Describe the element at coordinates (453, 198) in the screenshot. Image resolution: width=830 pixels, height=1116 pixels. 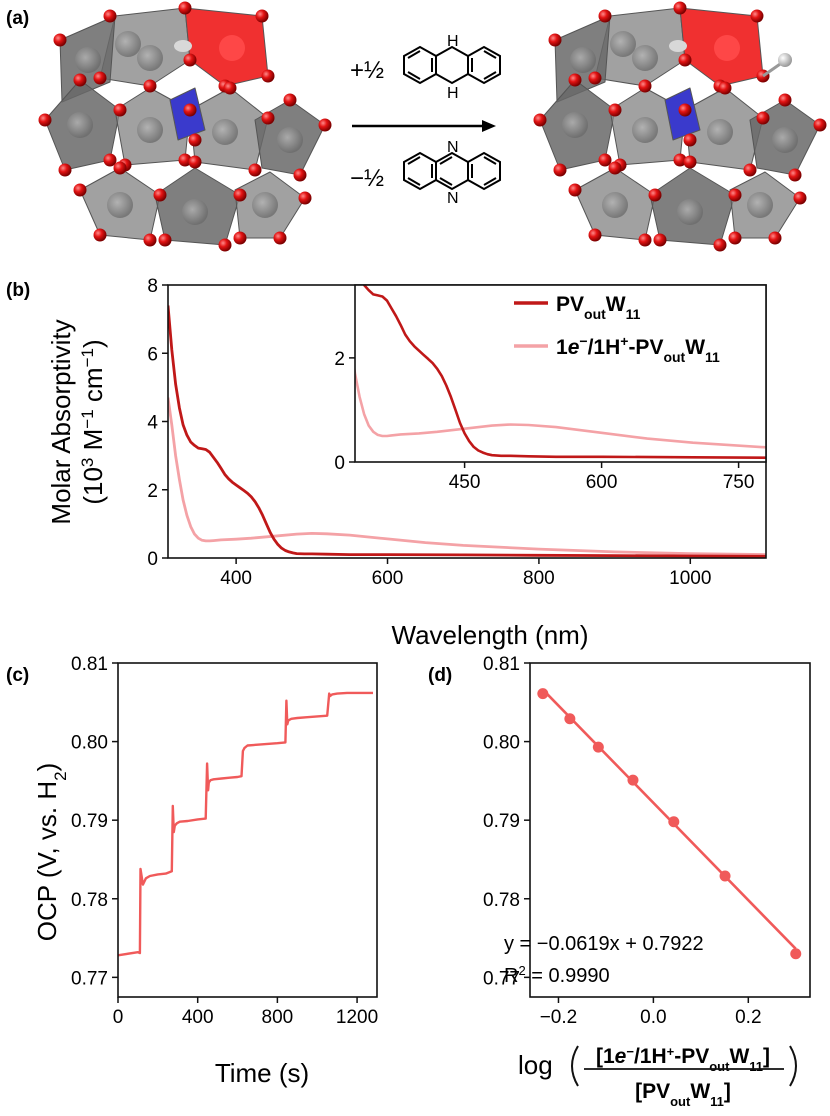
I see `n-bottom-label: N` at that location.